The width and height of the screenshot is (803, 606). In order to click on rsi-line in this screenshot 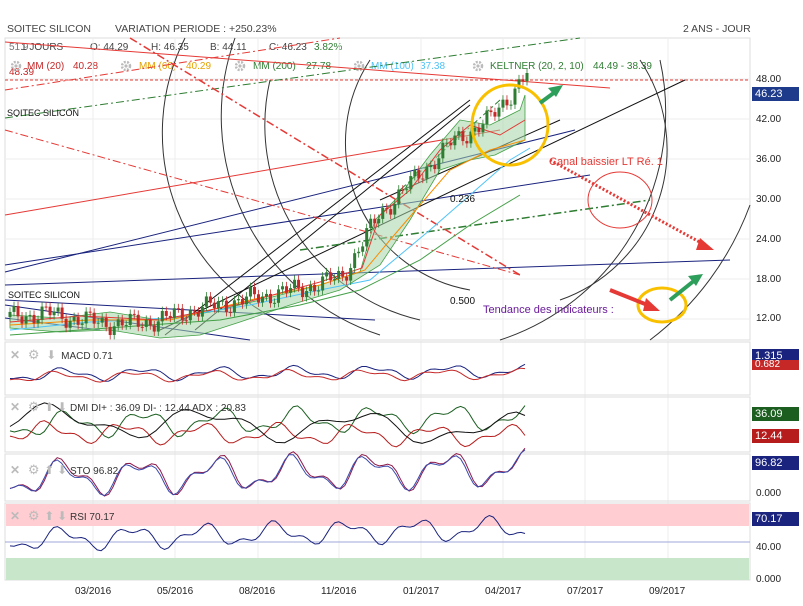, I will do `click(267, 533)`.